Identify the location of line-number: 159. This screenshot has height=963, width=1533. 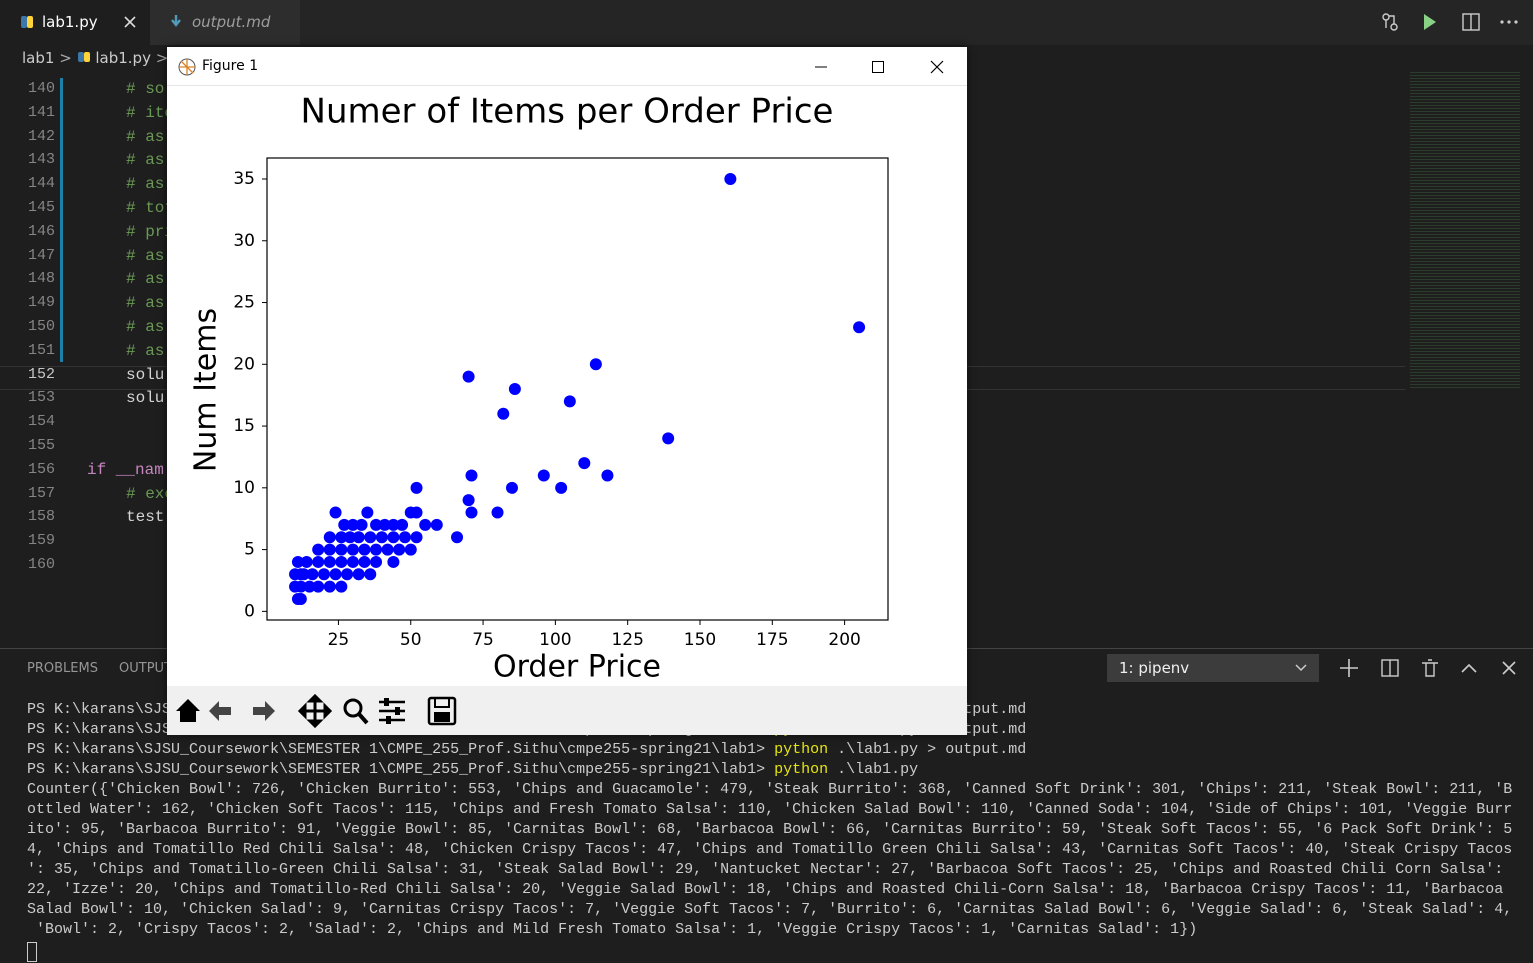
(41, 541).